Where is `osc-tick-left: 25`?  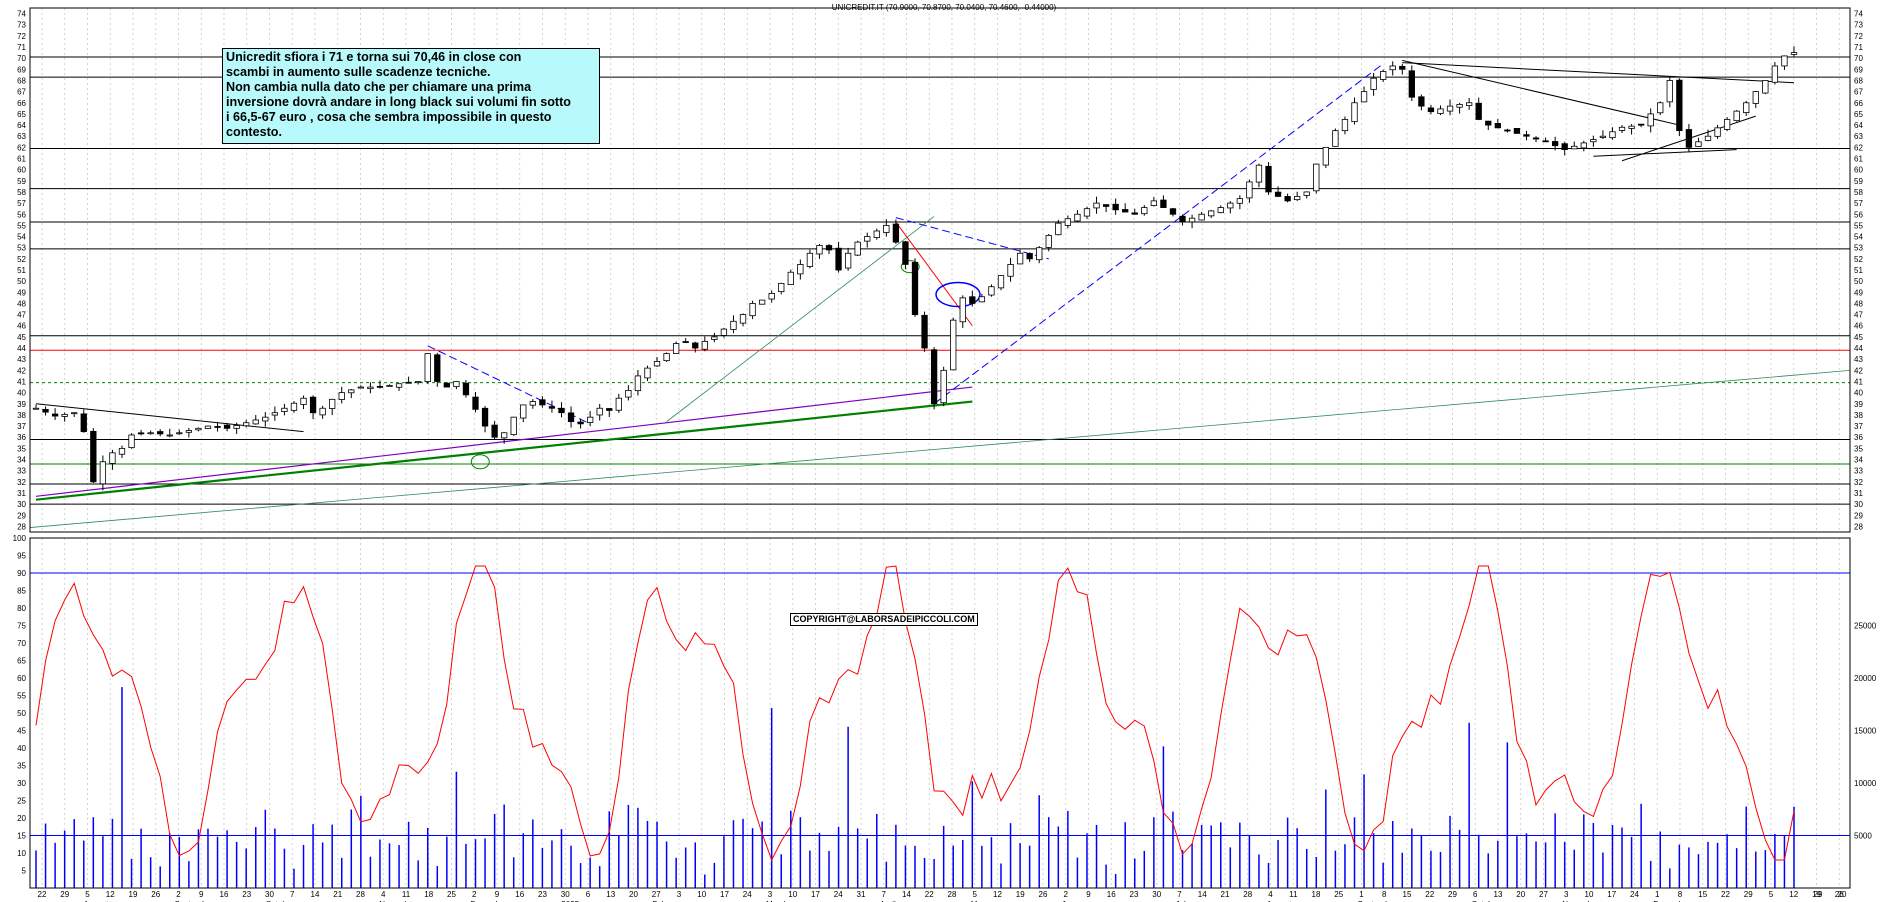 osc-tick-left: 25 is located at coordinates (21, 801).